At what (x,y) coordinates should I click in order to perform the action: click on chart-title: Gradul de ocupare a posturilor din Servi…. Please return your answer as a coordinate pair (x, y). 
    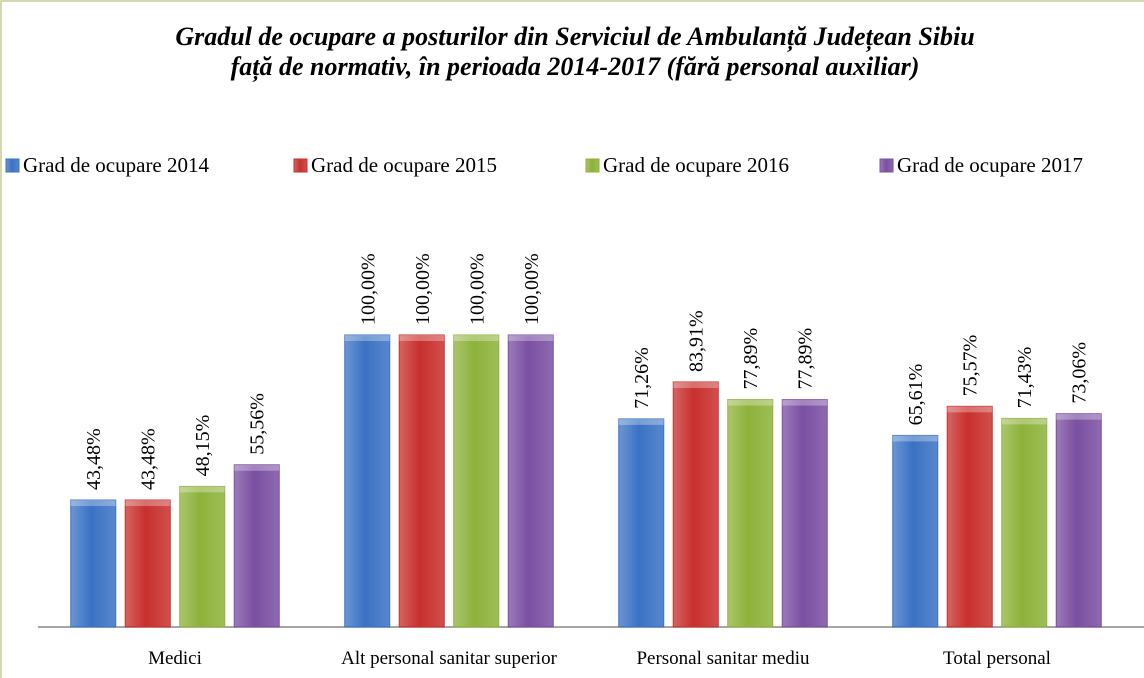
    Looking at the image, I should click on (575, 51).